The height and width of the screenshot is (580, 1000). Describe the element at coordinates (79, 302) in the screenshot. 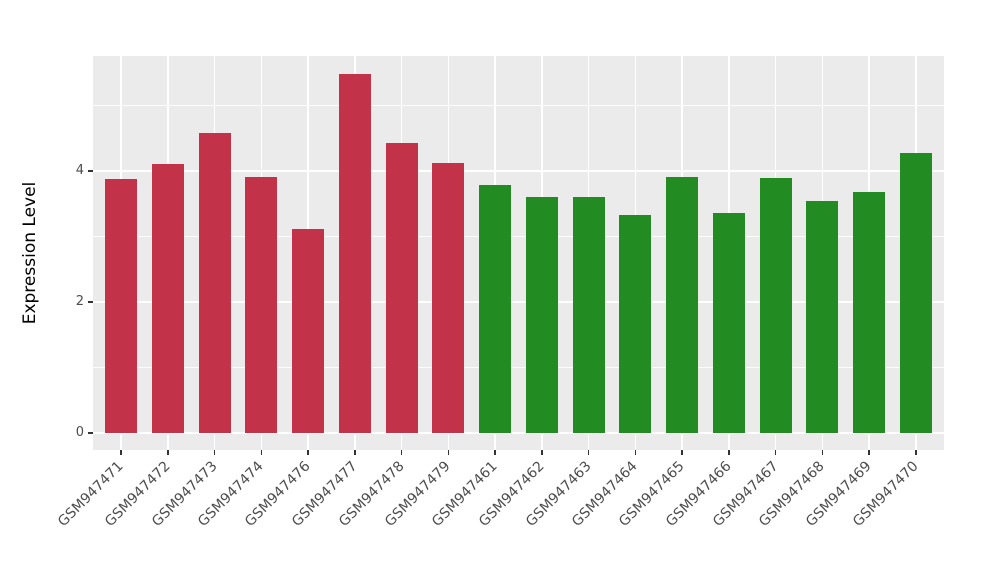

I see `y-tick-label: 2` at that location.